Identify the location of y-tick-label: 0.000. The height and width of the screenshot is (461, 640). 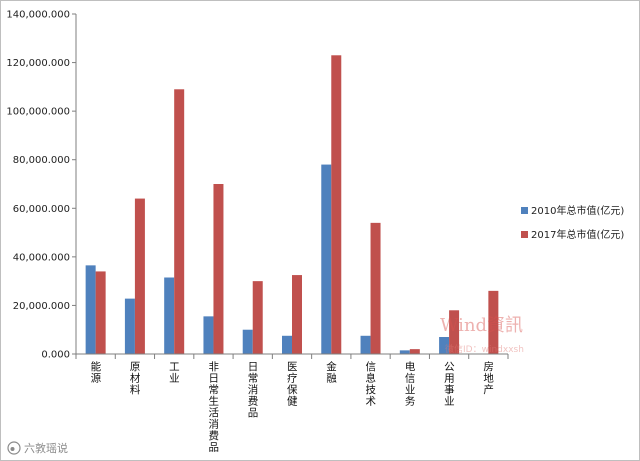
(55, 355).